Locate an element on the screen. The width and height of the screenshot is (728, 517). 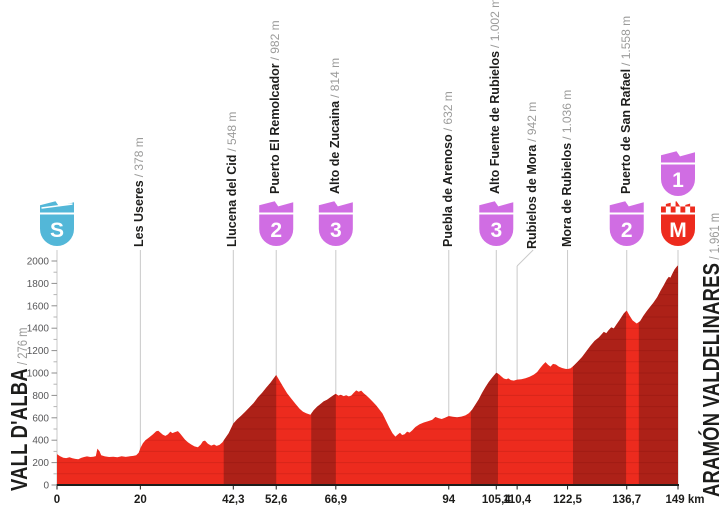
badge-glyph: M is located at coordinates (678, 230).